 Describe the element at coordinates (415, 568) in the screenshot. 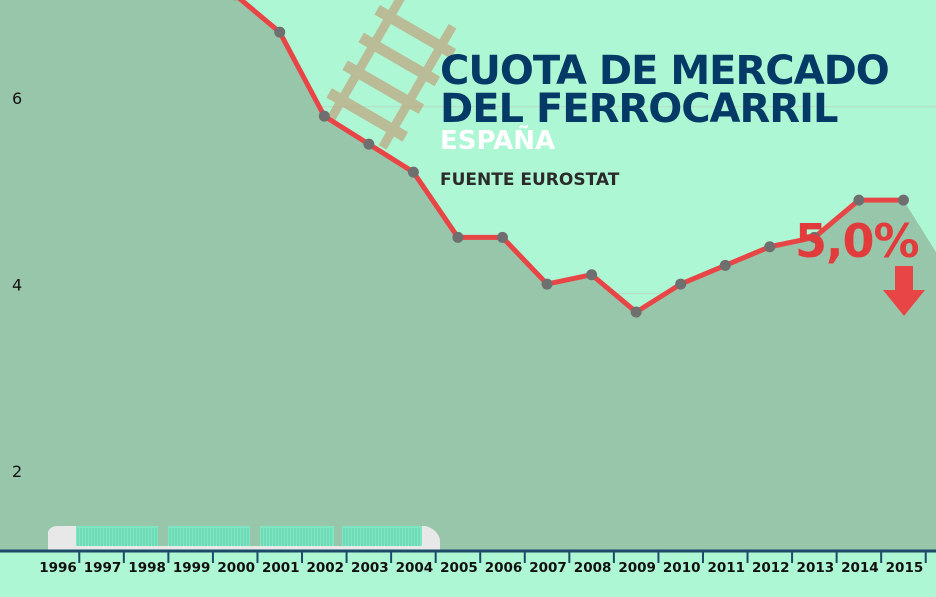

I see `x-tick-label: 2004` at that location.